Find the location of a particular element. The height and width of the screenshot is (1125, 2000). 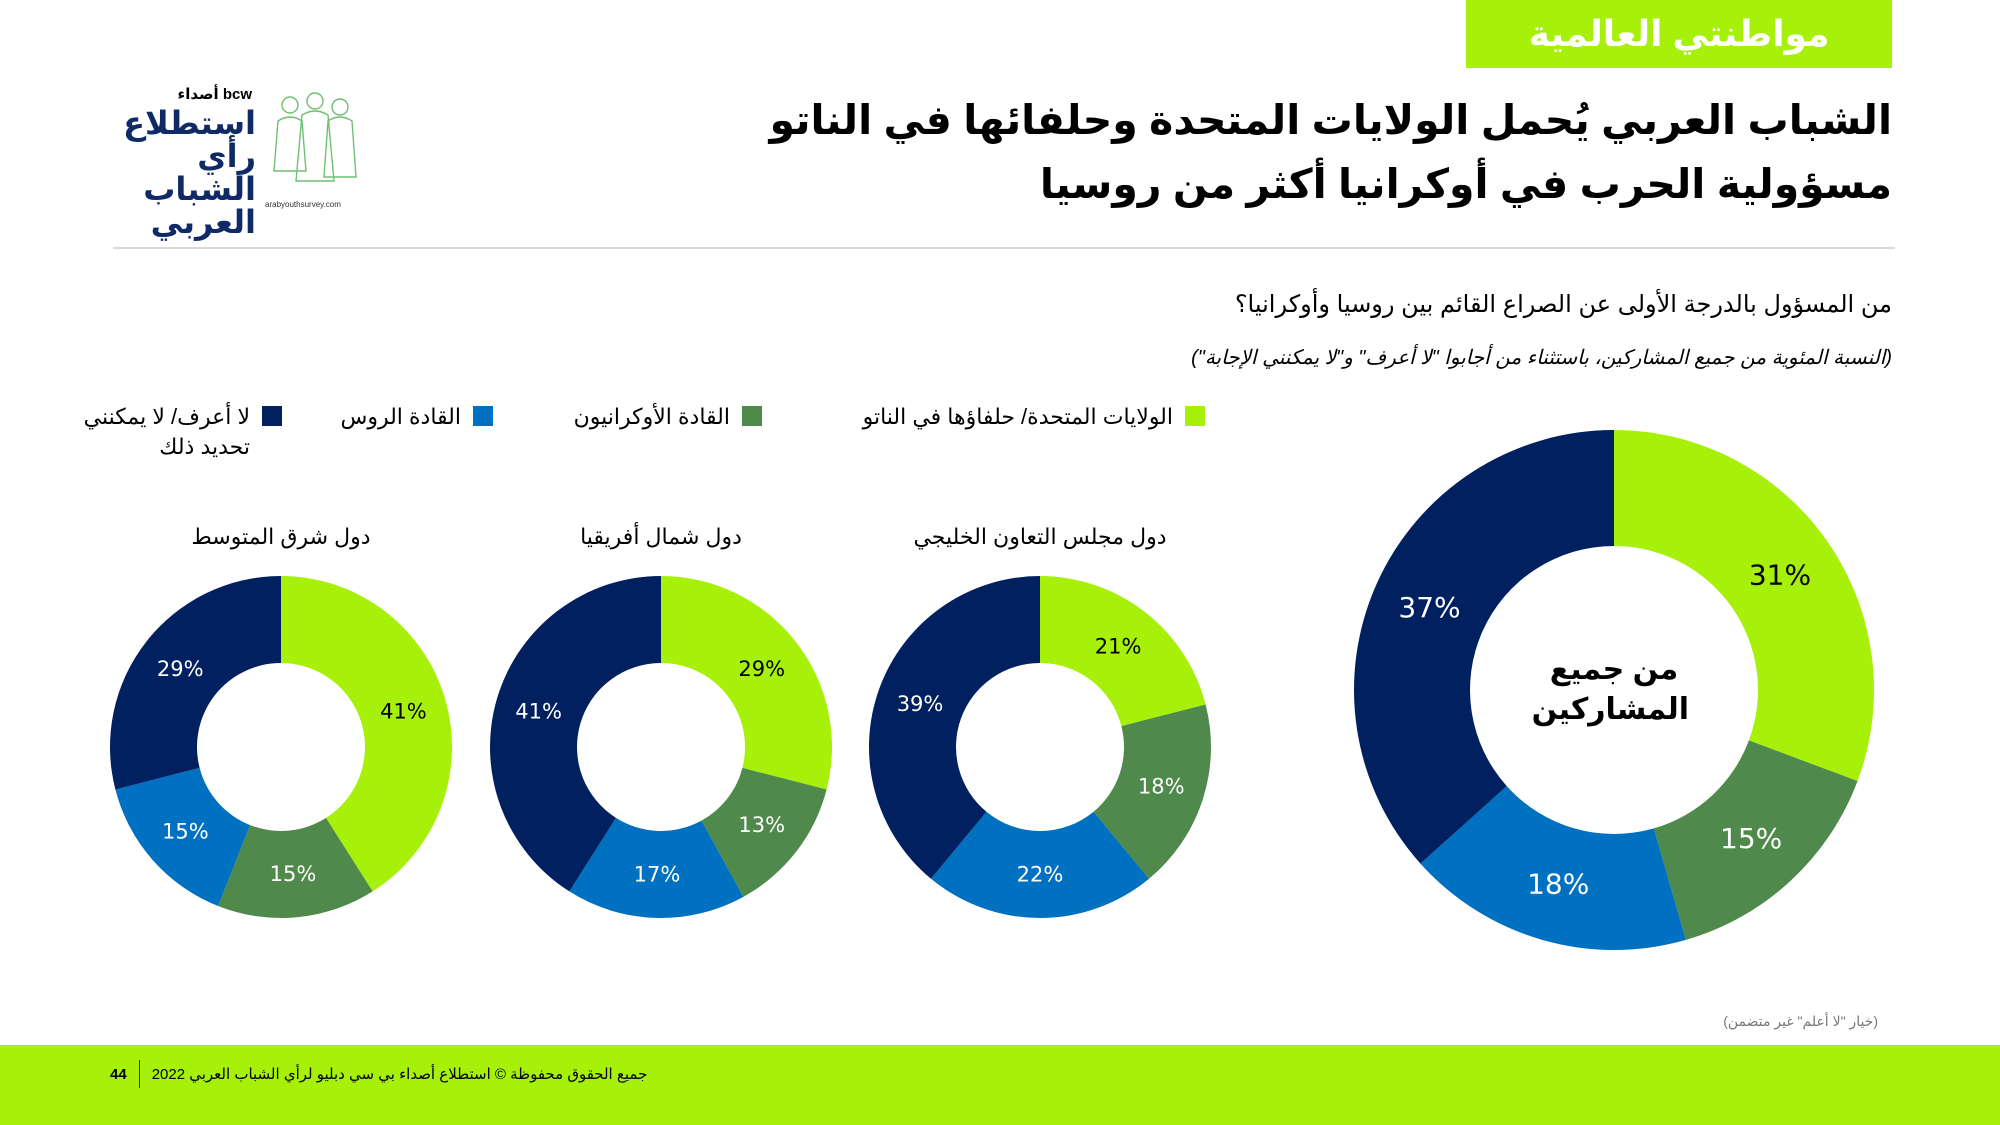

legend-item-dont-know: لا أعرف/ لا يمكنني تحديد ذلك is located at coordinates (172, 432).